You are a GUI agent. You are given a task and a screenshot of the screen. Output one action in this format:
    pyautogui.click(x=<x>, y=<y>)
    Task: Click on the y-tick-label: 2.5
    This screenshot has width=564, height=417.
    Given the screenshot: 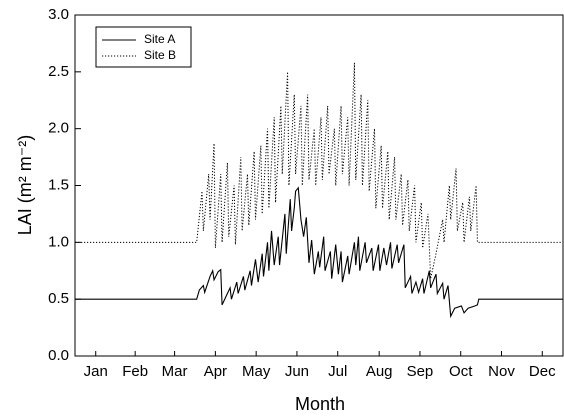 What is the action you would take?
    pyautogui.click(x=58, y=71)
    